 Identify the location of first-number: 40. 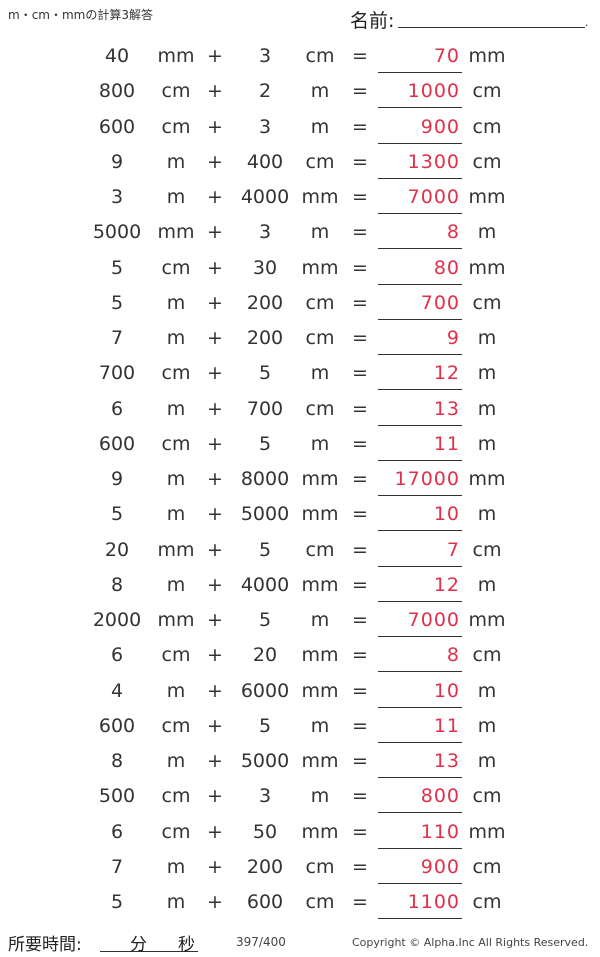
(117, 56).